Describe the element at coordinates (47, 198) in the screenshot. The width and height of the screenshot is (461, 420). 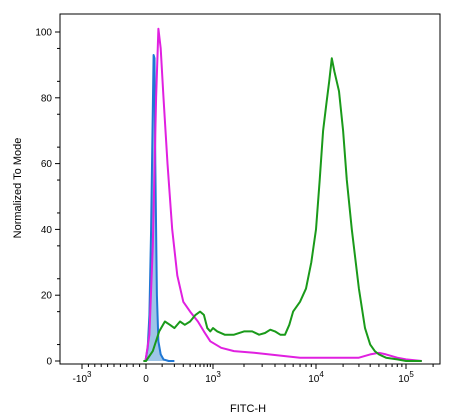
I see `y-axis: 0 20 40 60 80 100` at that location.